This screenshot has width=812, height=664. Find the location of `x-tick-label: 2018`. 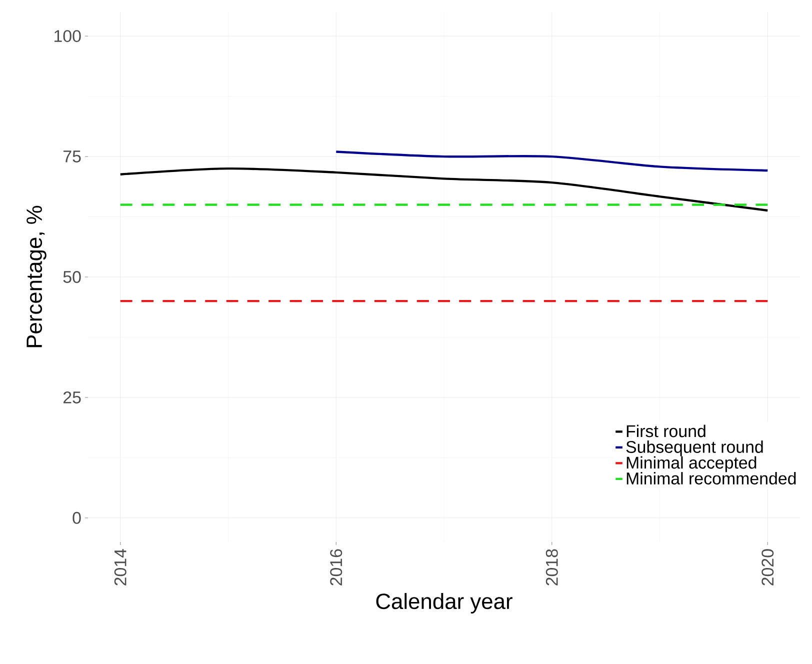

x-tick-label: 2018 is located at coordinates (552, 567).